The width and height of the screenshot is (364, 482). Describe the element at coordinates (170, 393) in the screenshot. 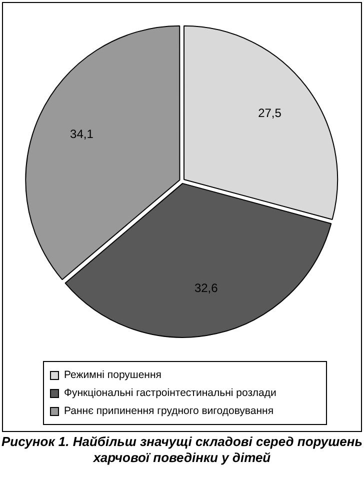

I see `legend-label: Функціональні гастроінтестинальні розлади` at that location.